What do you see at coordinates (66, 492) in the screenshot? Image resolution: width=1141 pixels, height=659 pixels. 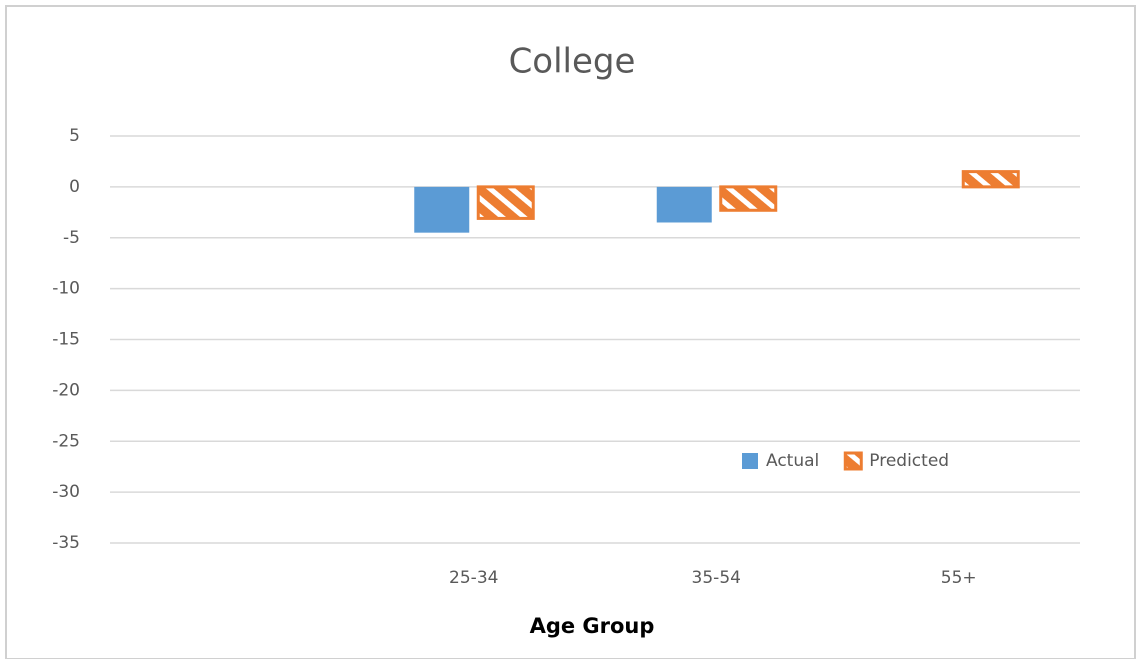 I see `y-tick-label: -30` at bounding box center [66, 492].